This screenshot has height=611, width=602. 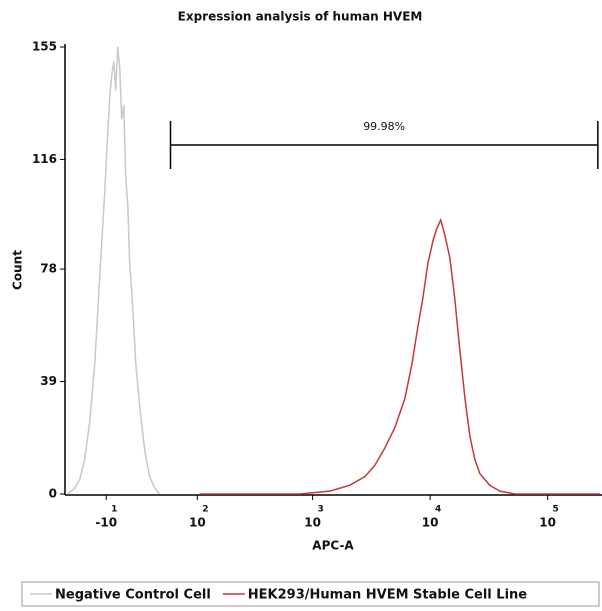 I want to click on y-tick-label: 78, so click(x=48, y=269).